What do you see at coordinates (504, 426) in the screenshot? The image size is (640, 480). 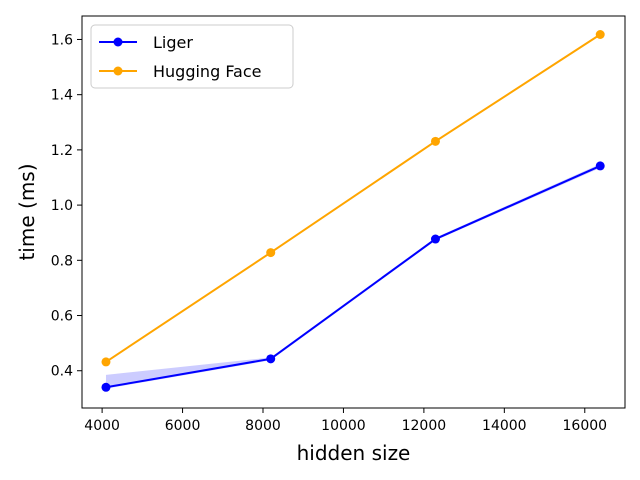 I see `x-tick-label-5: 14000` at bounding box center [504, 426].